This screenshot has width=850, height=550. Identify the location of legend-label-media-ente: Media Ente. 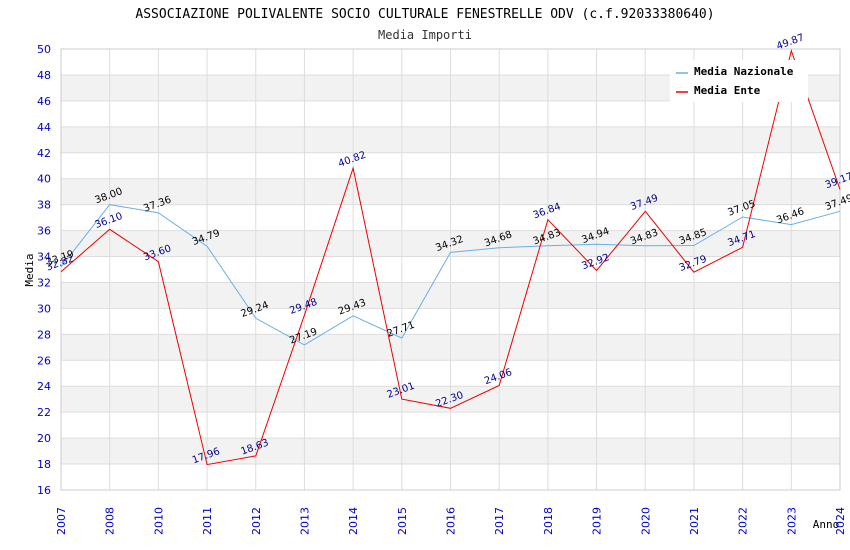
(727, 90).